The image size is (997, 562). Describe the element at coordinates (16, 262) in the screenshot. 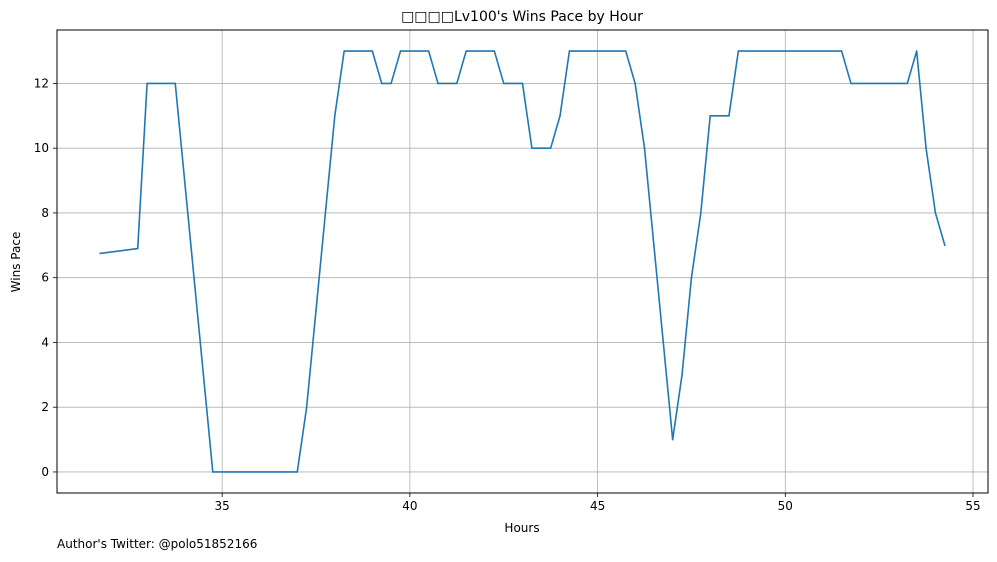

I see `y-axis-label: Wins Pace` at that location.